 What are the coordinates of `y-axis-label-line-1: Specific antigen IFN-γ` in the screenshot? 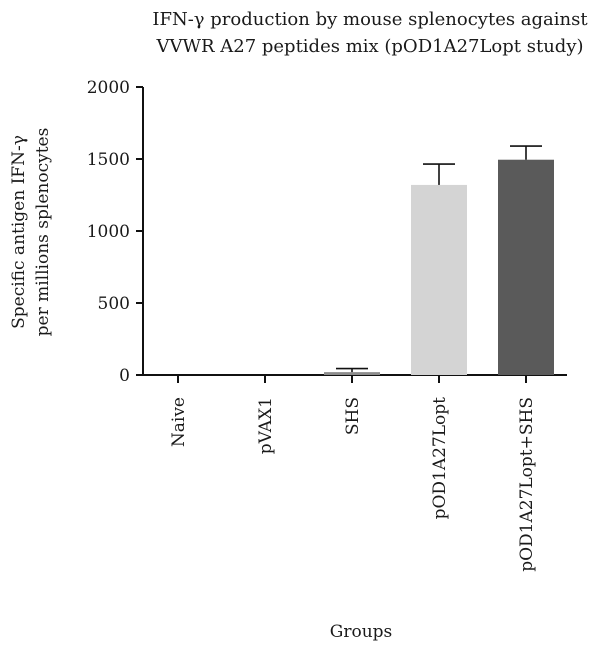 It's located at (19, 232).